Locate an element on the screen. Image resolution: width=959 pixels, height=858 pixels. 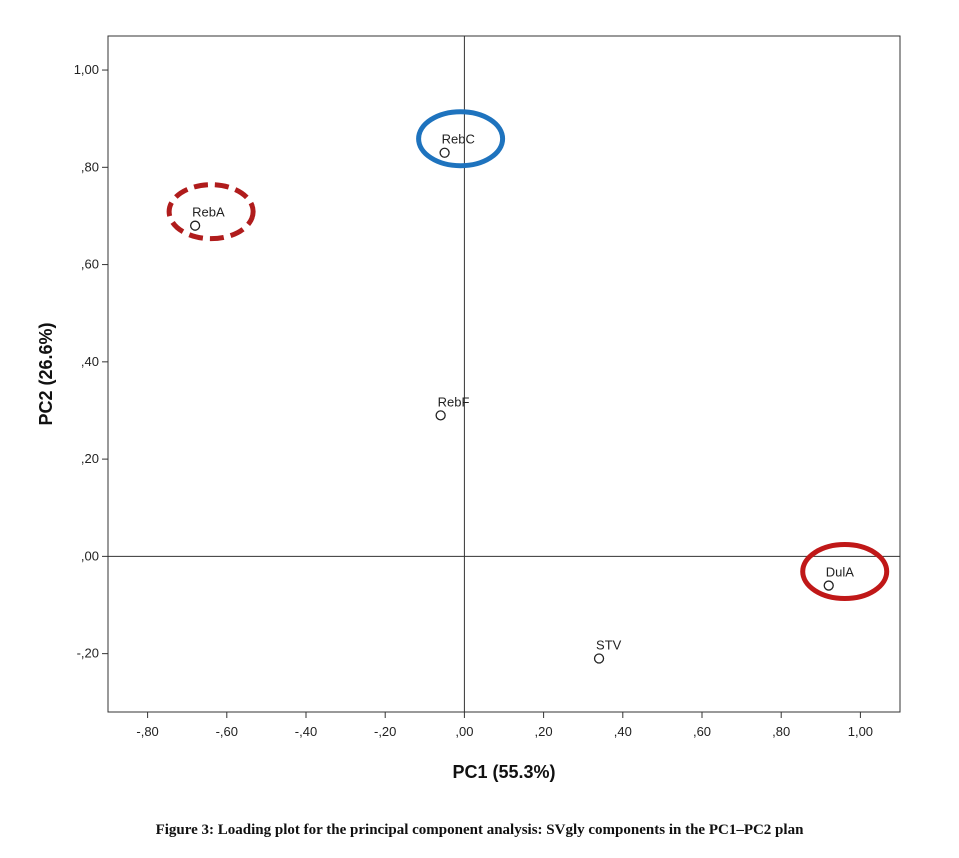
y-tick-label: -,20 is located at coordinates (88, 653).